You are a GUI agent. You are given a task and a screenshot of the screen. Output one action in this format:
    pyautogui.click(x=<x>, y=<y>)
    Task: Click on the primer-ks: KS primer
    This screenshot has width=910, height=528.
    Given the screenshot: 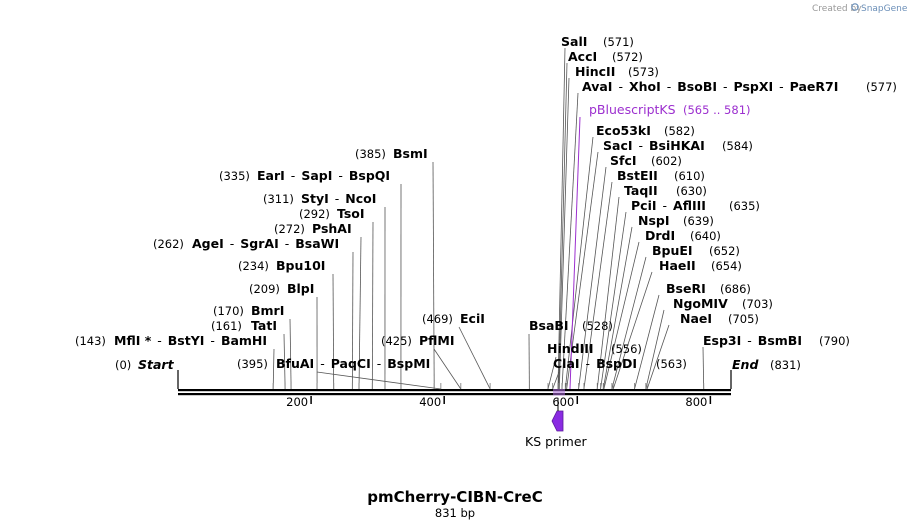 What is the action you would take?
    pyautogui.click(x=556, y=423)
    